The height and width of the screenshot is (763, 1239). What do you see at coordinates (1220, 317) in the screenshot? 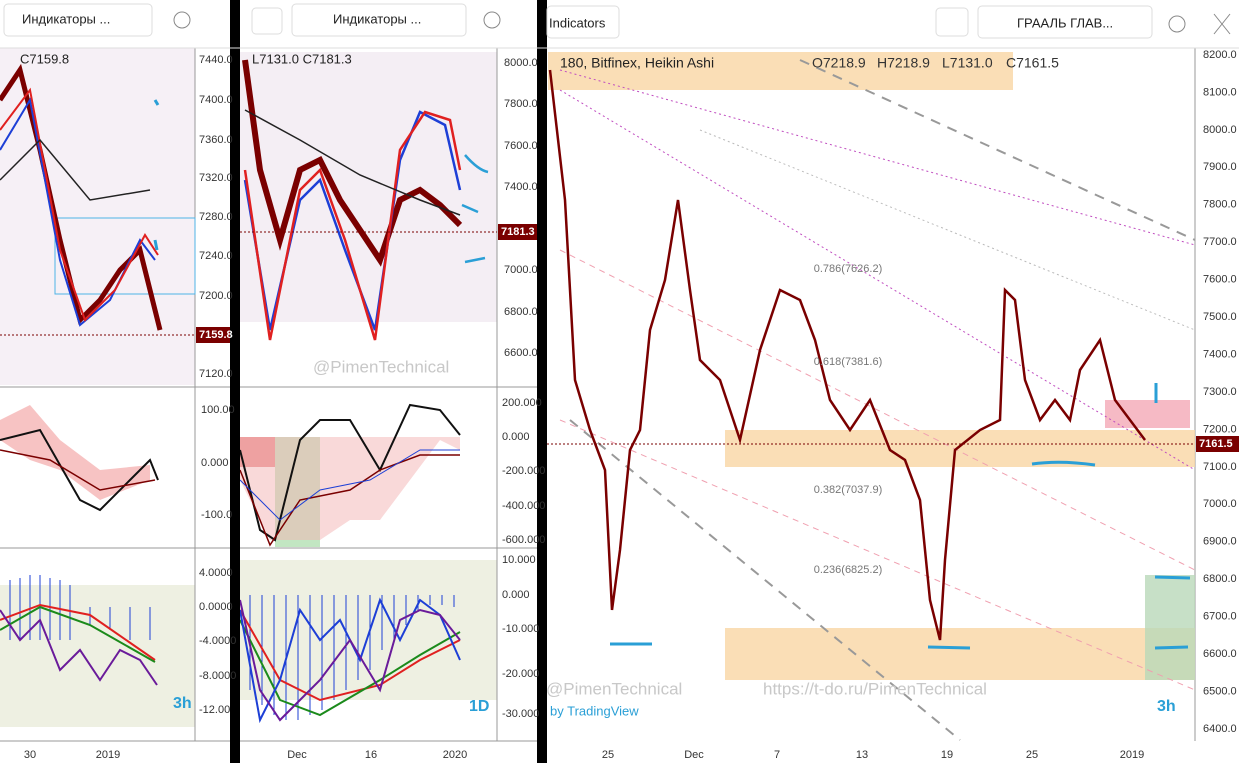
I see `axis-label: 7500.0` at bounding box center [1220, 317].